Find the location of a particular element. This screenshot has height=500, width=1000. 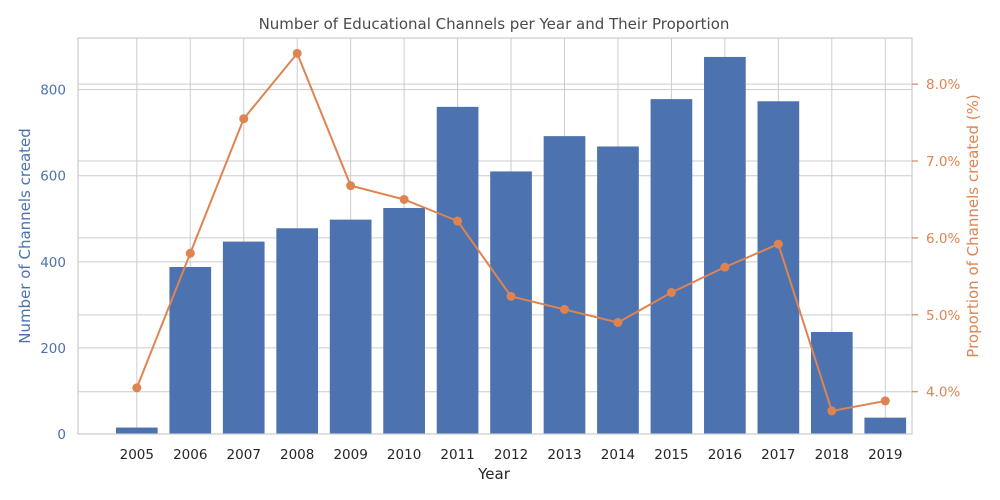

left-y-tick-label: 200 is located at coordinates (53, 349).